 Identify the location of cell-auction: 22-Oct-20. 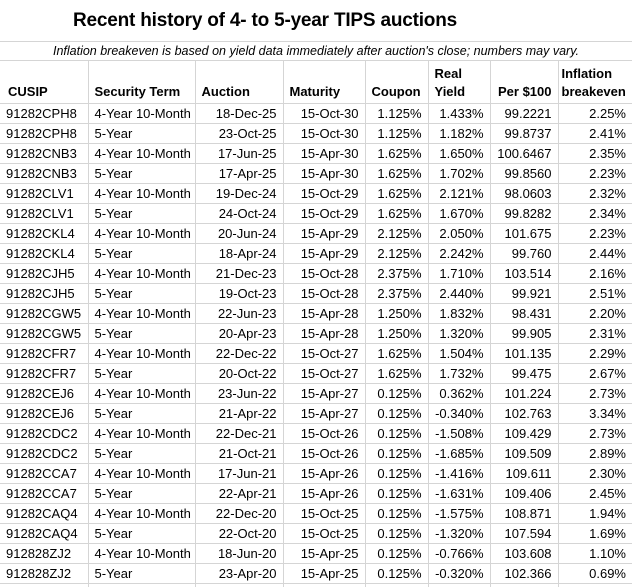
(239, 533).